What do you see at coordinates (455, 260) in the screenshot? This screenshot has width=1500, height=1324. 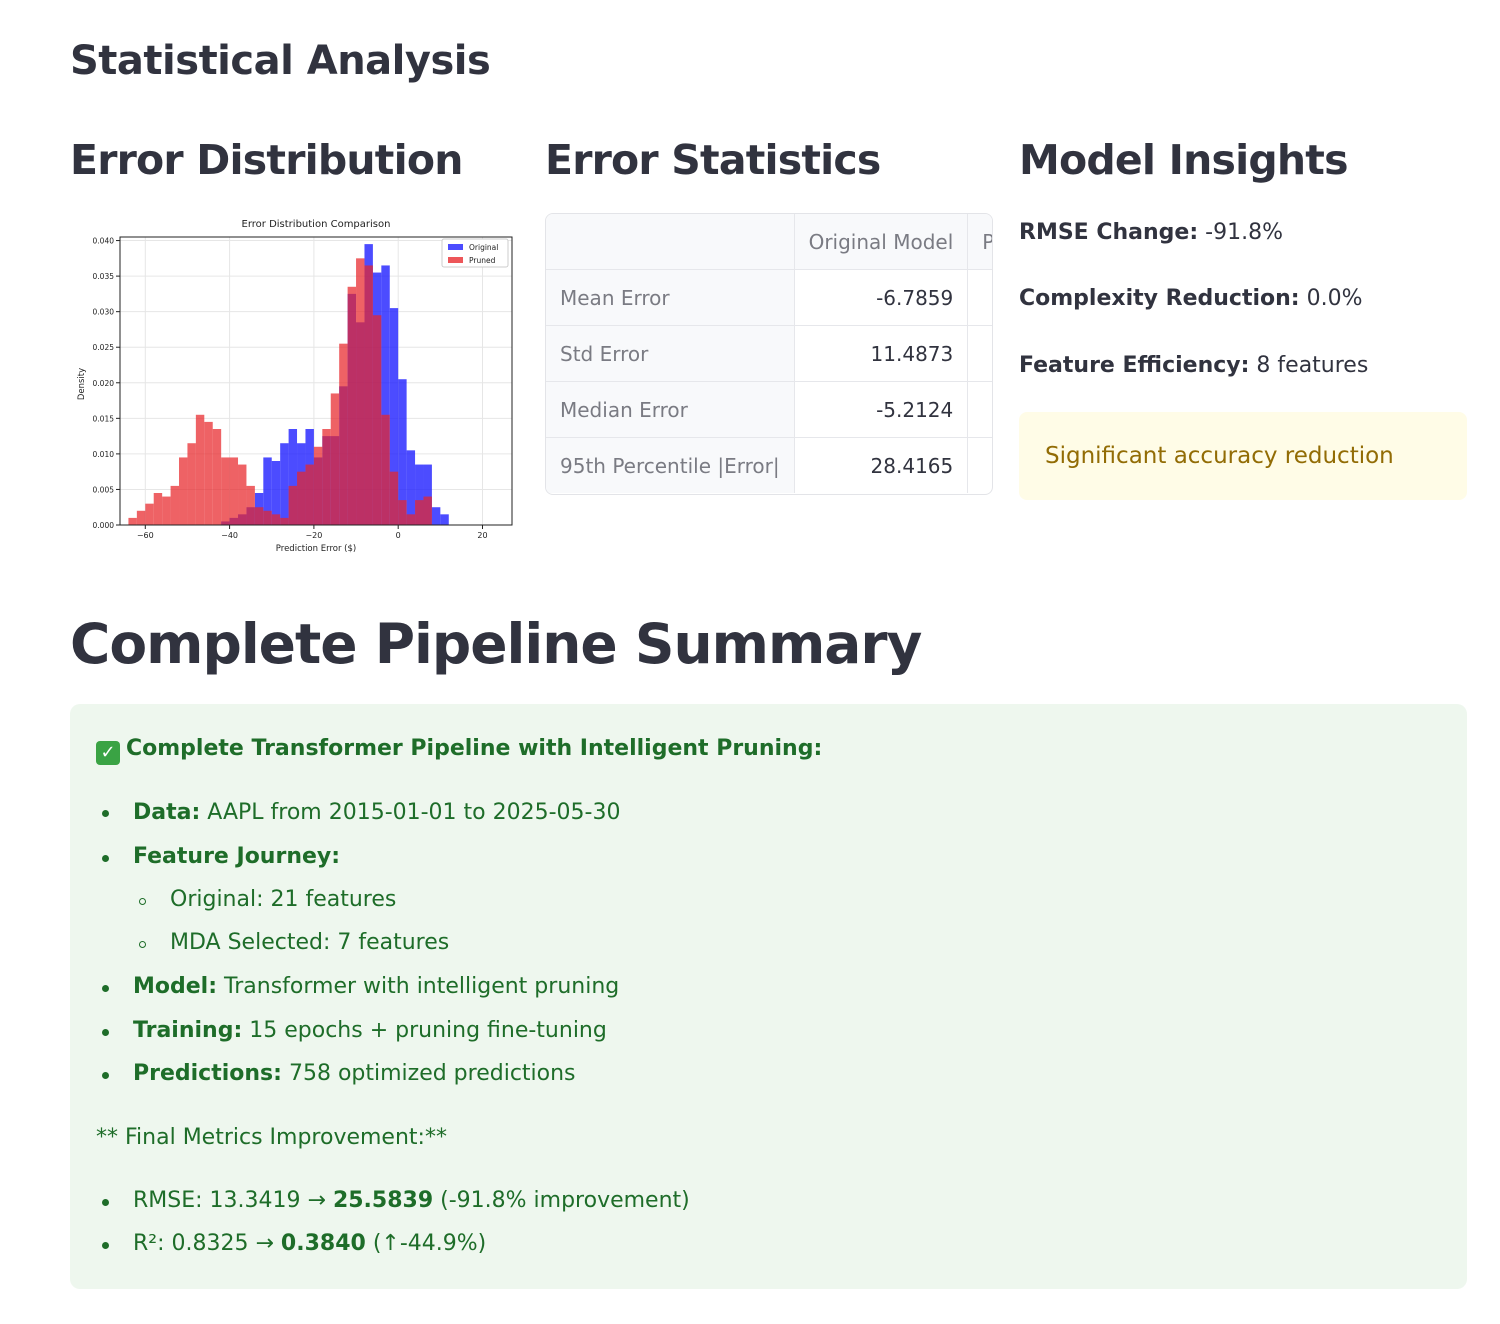 I see `legend-swatch-pruned` at bounding box center [455, 260].